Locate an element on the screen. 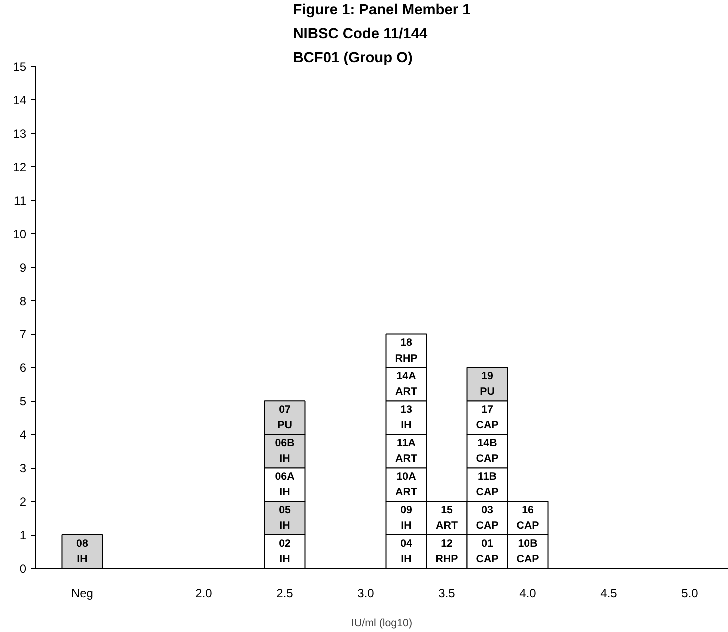  x-tick-label: 3.0 is located at coordinates (366, 593).